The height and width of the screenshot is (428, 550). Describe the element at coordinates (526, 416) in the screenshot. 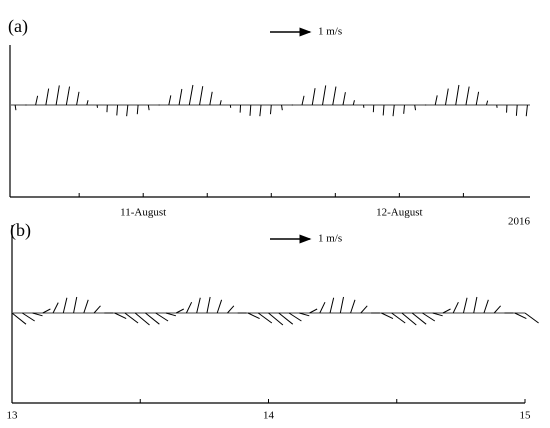

I see `x-tick-label: 15` at that location.